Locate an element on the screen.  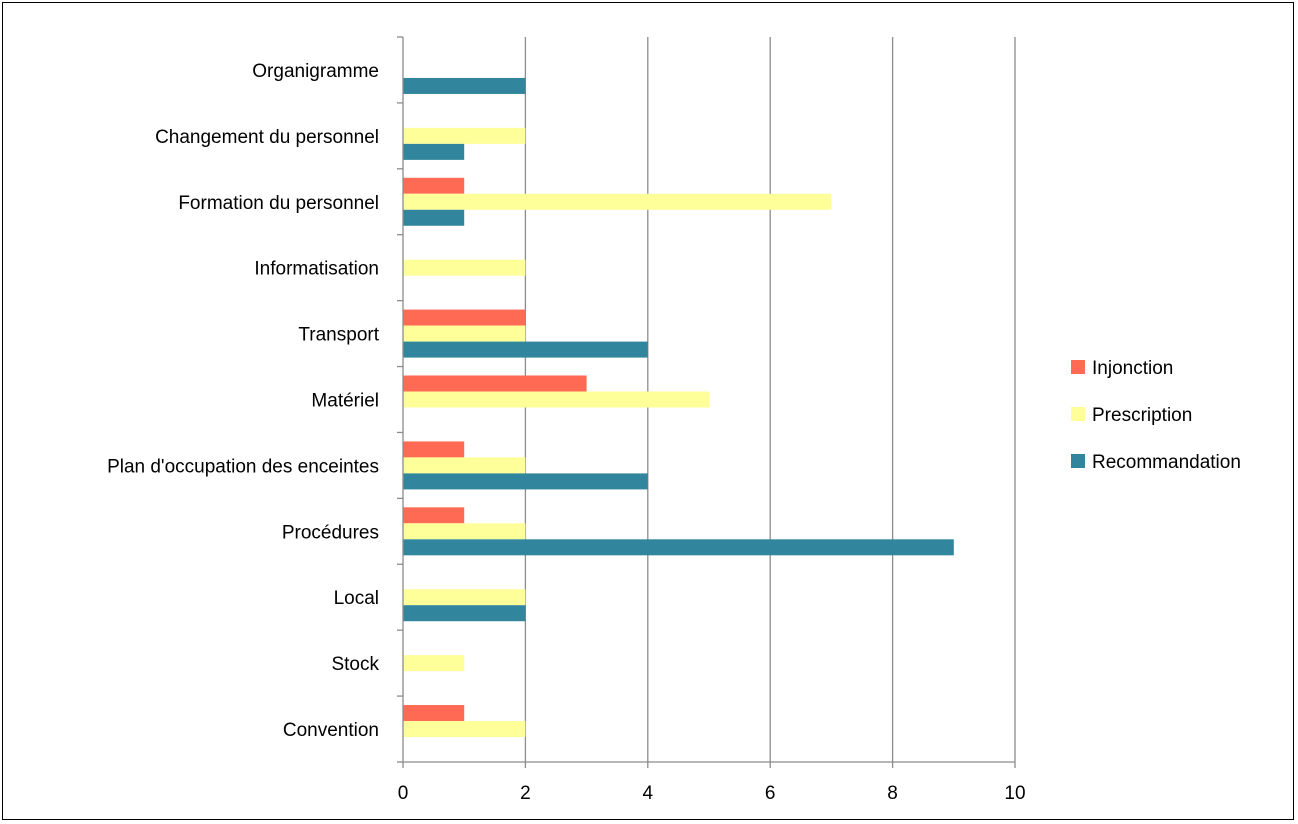
x-tick-label: 0 is located at coordinates (403, 793).